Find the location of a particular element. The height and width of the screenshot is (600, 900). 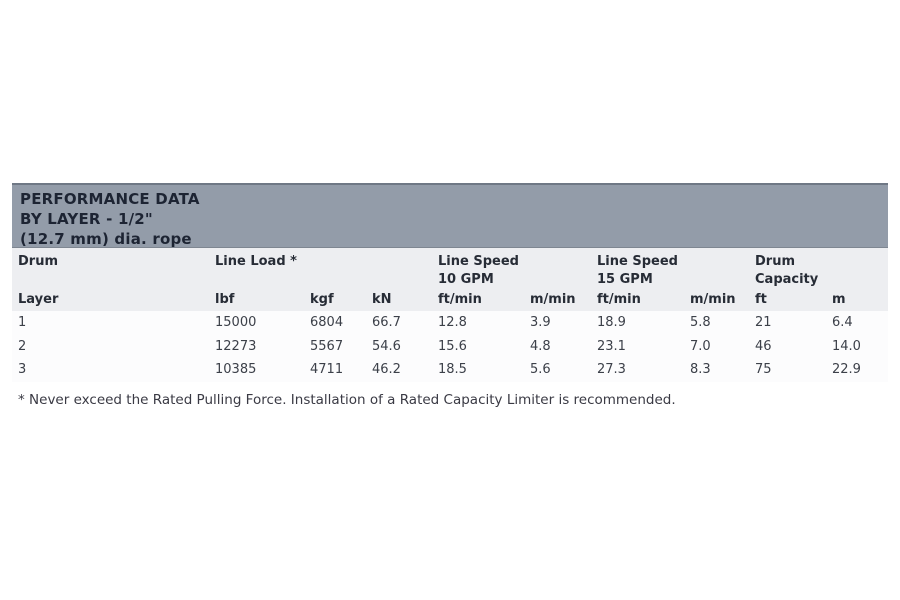

cell-ftmin-10: 18.5 is located at coordinates (452, 370).